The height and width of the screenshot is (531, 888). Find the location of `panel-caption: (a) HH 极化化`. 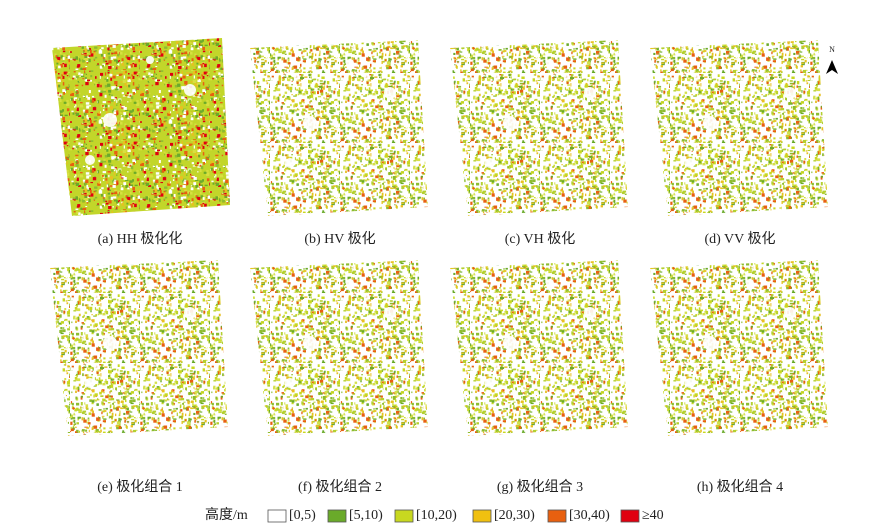

panel-caption: (a) HH 极化化 is located at coordinates (140, 239).